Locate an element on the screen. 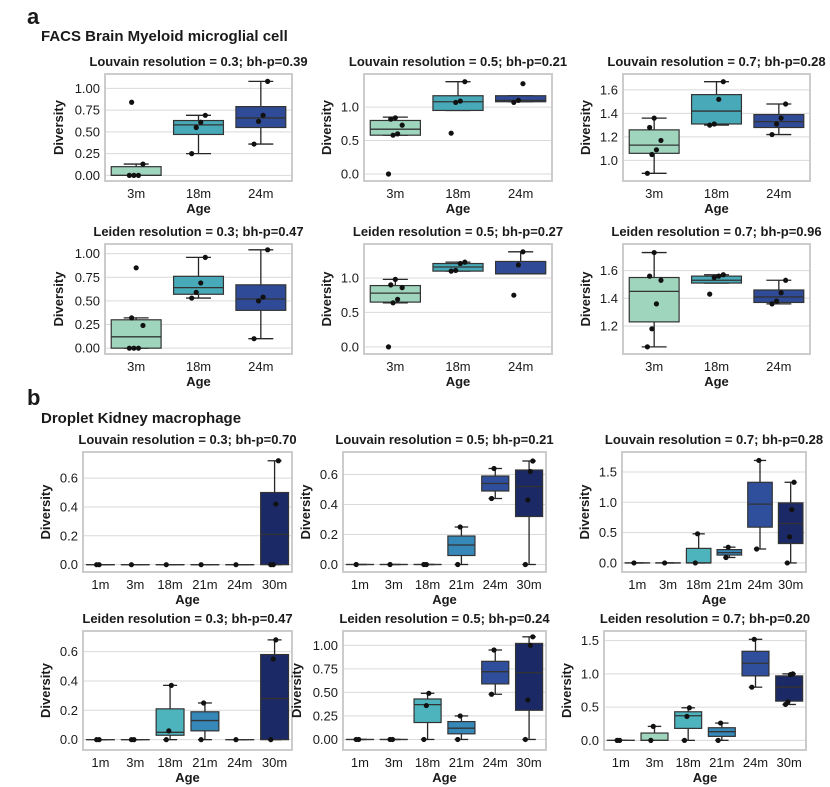 This screenshot has height=787, width=830. y-tick-label: 0.00 is located at coordinates (325, 739).